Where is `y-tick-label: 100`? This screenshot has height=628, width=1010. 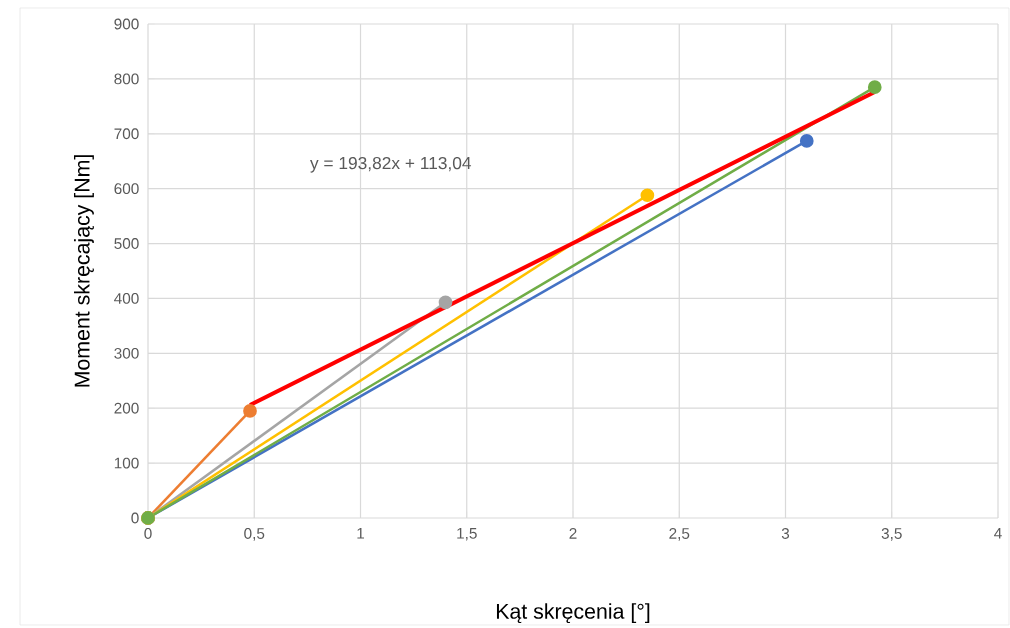
y-tick-label: 100 is located at coordinates (126, 463).